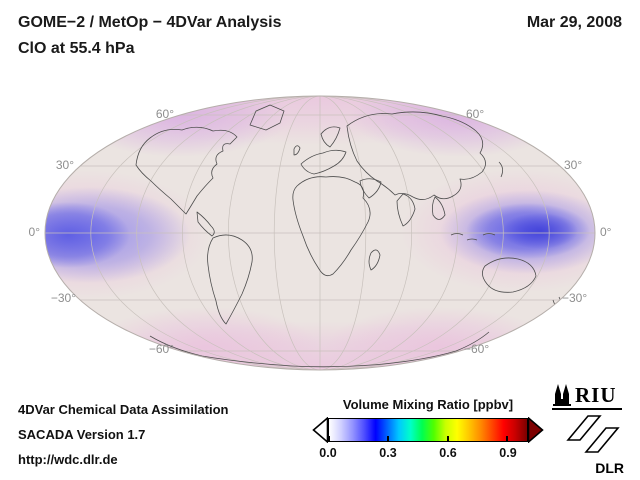 The height and width of the screenshot is (480, 640). What do you see at coordinates (68, 459) in the screenshot?
I see `footer-line-url: http://wdc.dlr.de` at bounding box center [68, 459].